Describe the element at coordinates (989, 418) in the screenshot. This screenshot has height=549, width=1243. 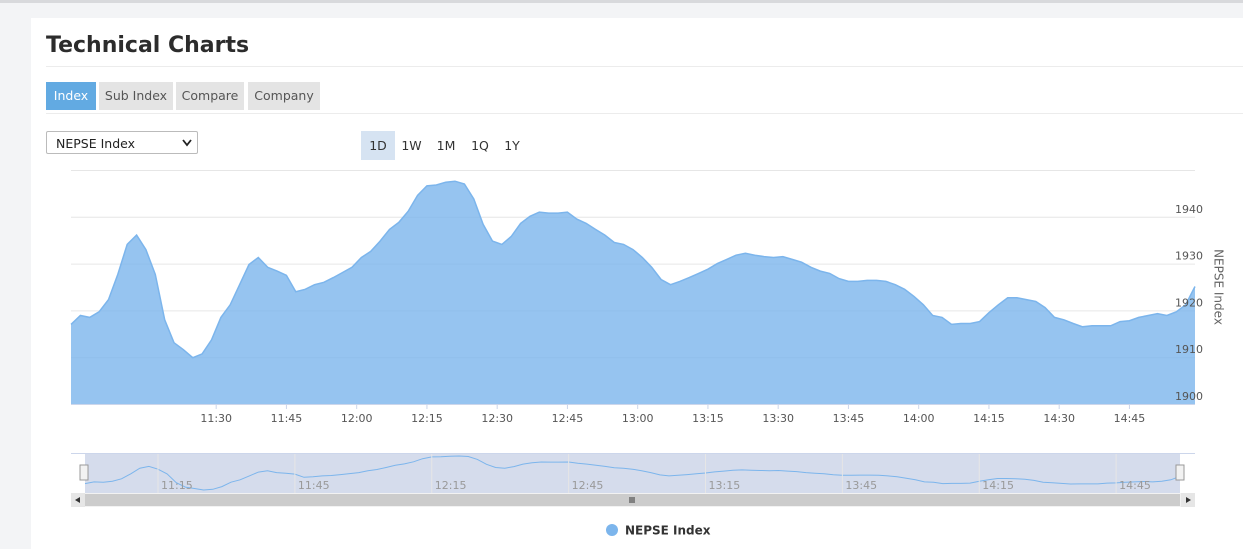
I see `x-tick-label: 14:15` at that location.